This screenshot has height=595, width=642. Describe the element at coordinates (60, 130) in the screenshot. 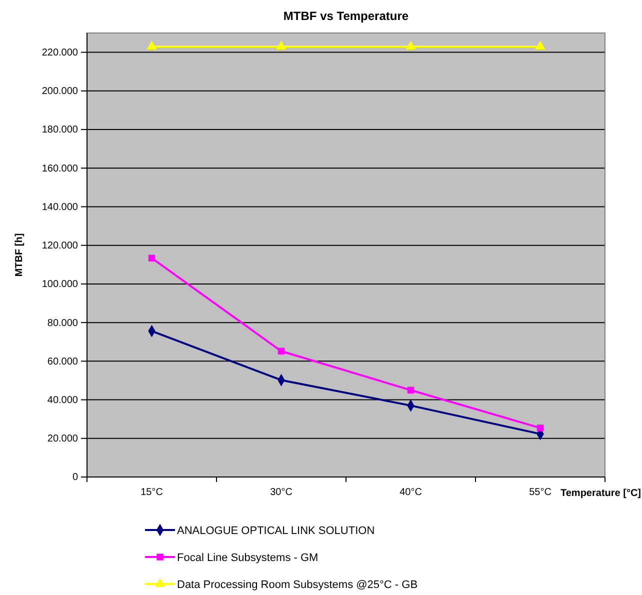

I see `y-tick-label: 180.000` at that location.